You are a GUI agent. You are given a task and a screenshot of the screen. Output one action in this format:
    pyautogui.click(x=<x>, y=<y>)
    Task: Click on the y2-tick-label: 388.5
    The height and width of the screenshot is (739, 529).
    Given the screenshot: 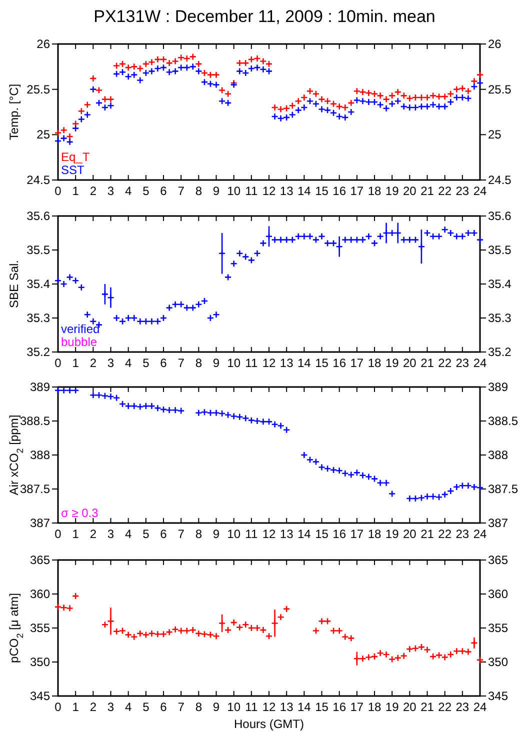 What is the action you would take?
    pyautogui.click(x=503, y=421)
    